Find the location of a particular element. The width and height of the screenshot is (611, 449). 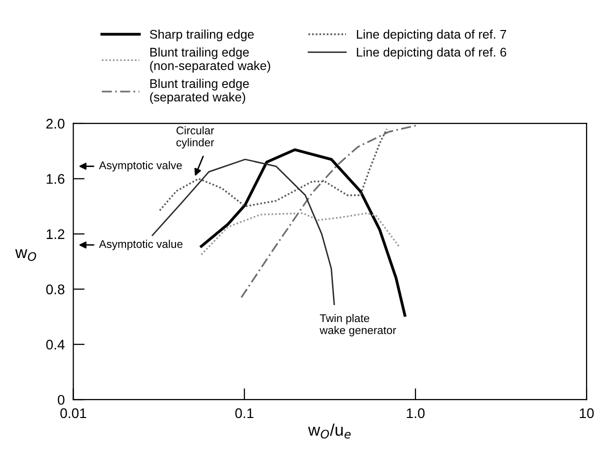

y-tick-label: 1.6 is located at coordinates (55, 179).